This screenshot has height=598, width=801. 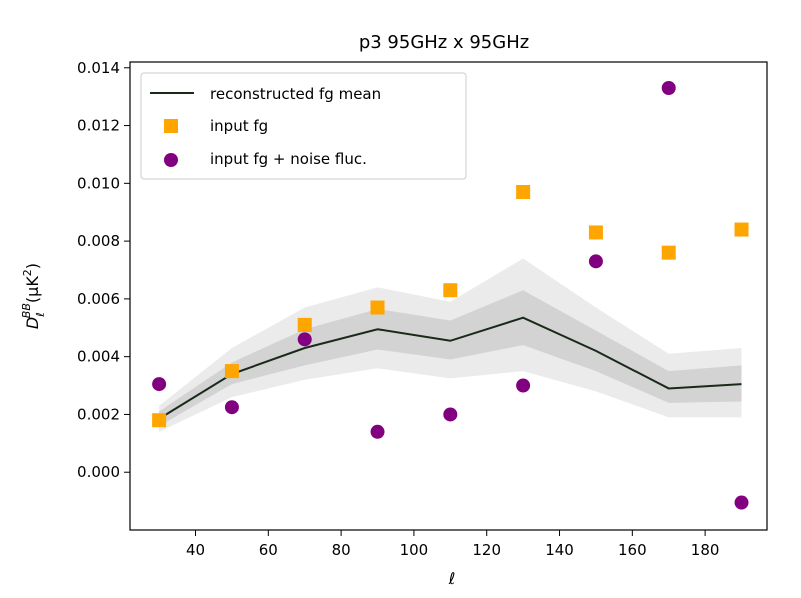 I want to click on x-axis-label: ℓ, so click(x=452, y=578).